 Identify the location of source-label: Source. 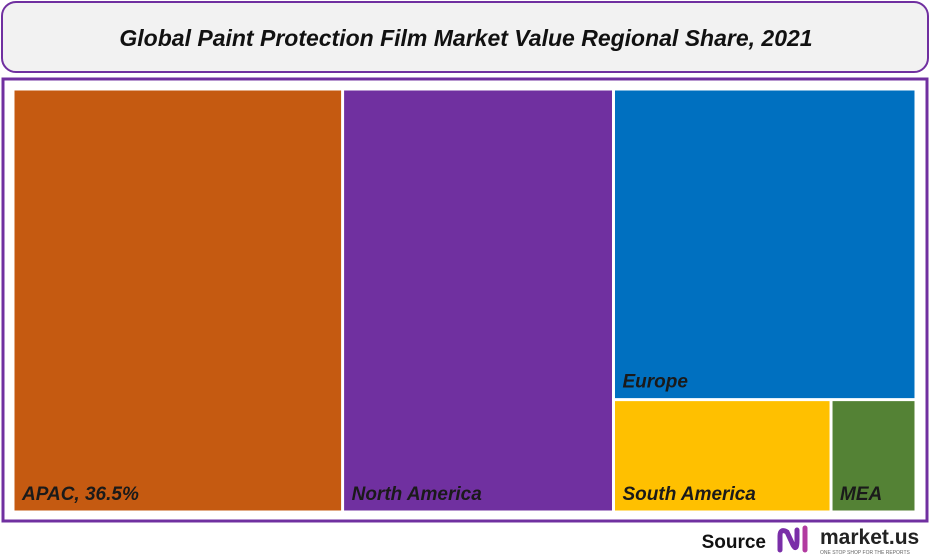
(734, 542).